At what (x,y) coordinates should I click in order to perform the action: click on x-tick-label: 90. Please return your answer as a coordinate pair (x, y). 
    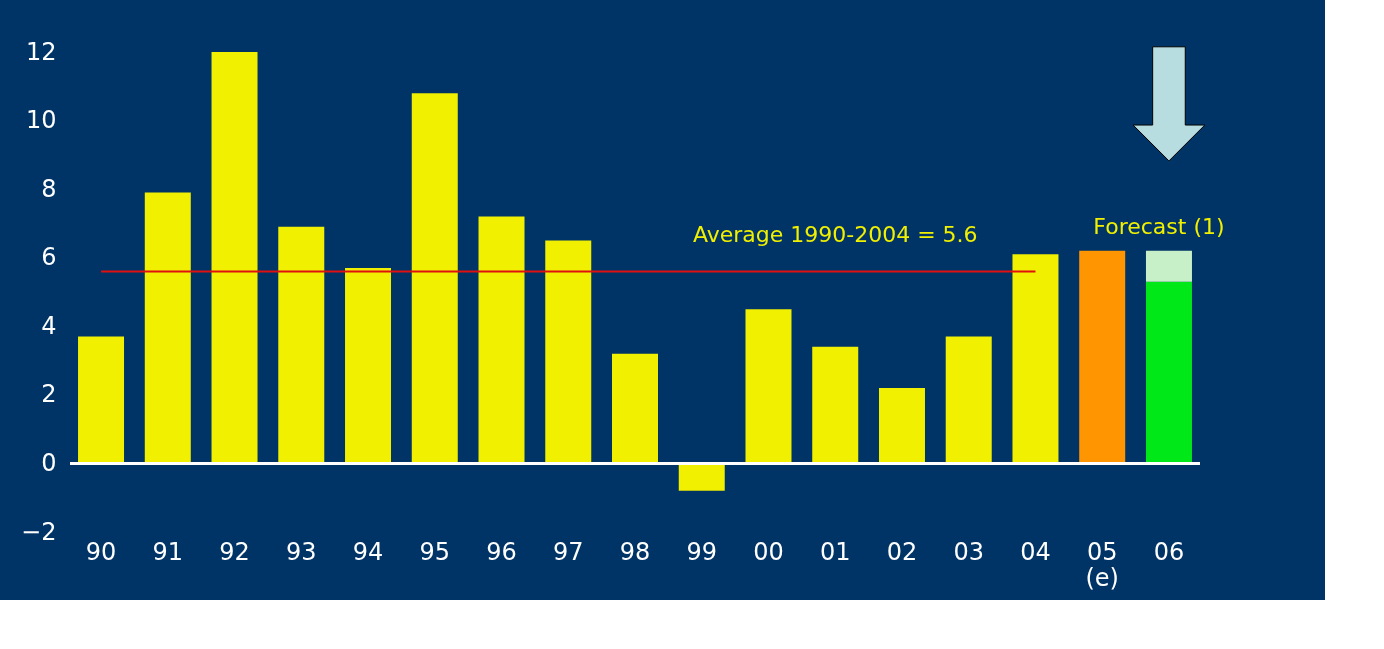
    Looking at the image, I should click on (101, 551).